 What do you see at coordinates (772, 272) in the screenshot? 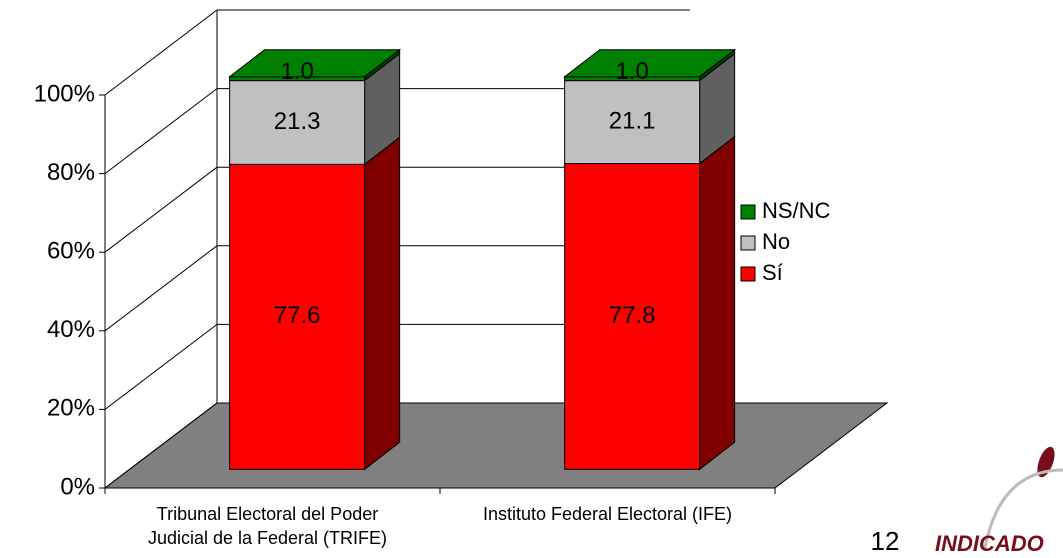
I see `legend-label: Sí` at bounding box center [772, 272].